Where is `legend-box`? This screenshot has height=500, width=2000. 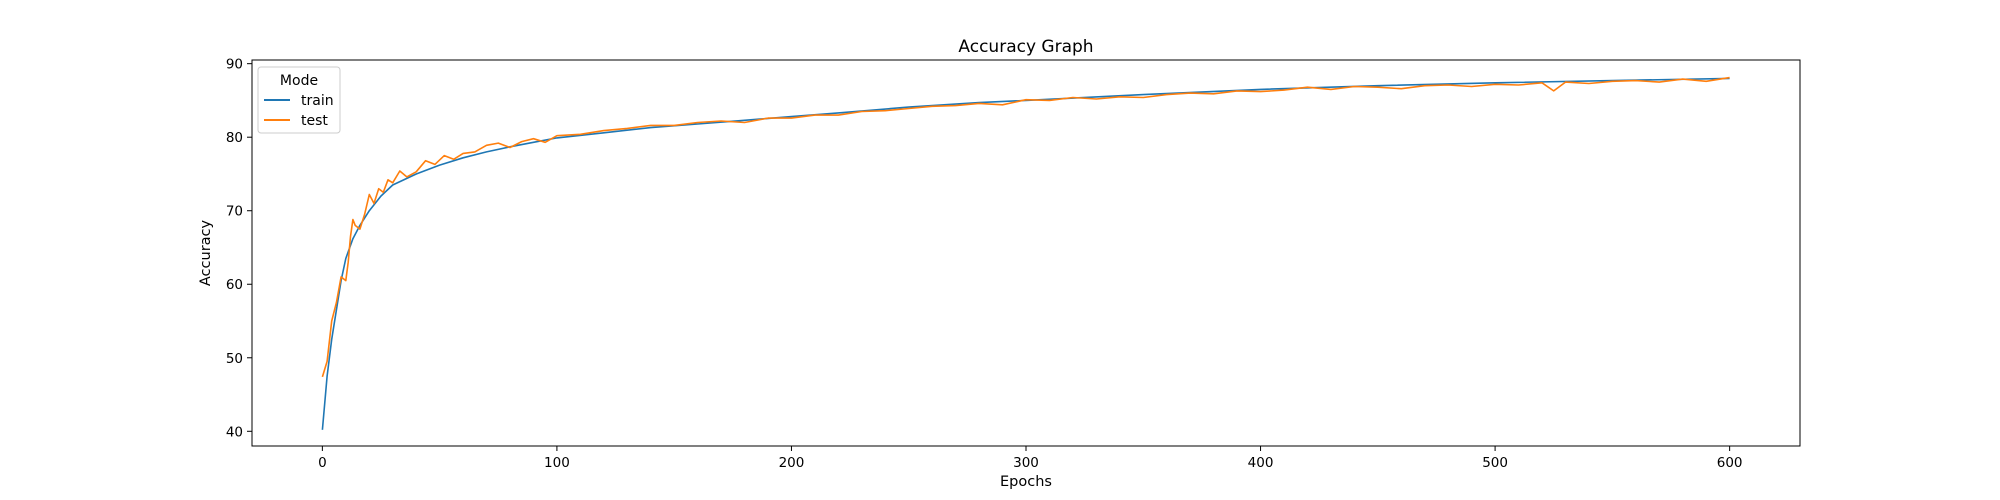
legend-box is located at coordinates (299, 100).